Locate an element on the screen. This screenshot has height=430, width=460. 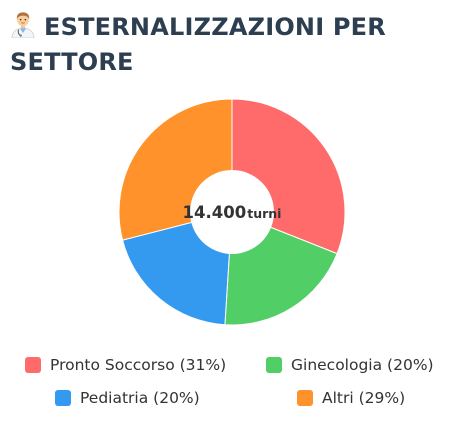
center-label: 14.400turni is located at coordinates (232, 212).